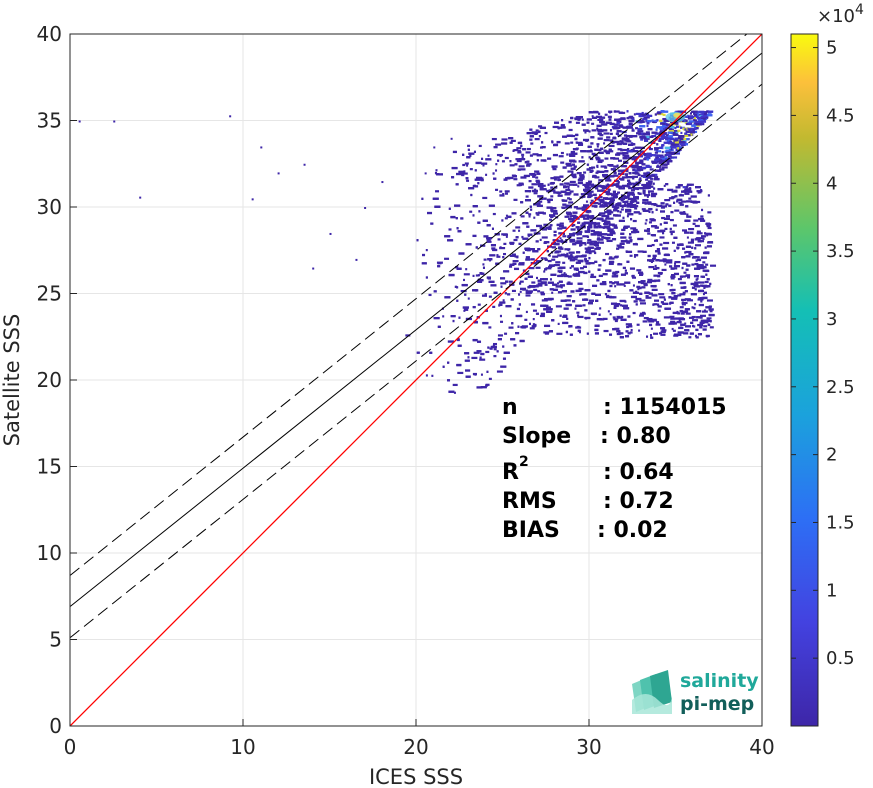 Image resolution: width=873 pixels, height=788 pixels. Describe the element at coordinates (415, 747) in the screenshot. I see `x-tick-label: 20` at that location.